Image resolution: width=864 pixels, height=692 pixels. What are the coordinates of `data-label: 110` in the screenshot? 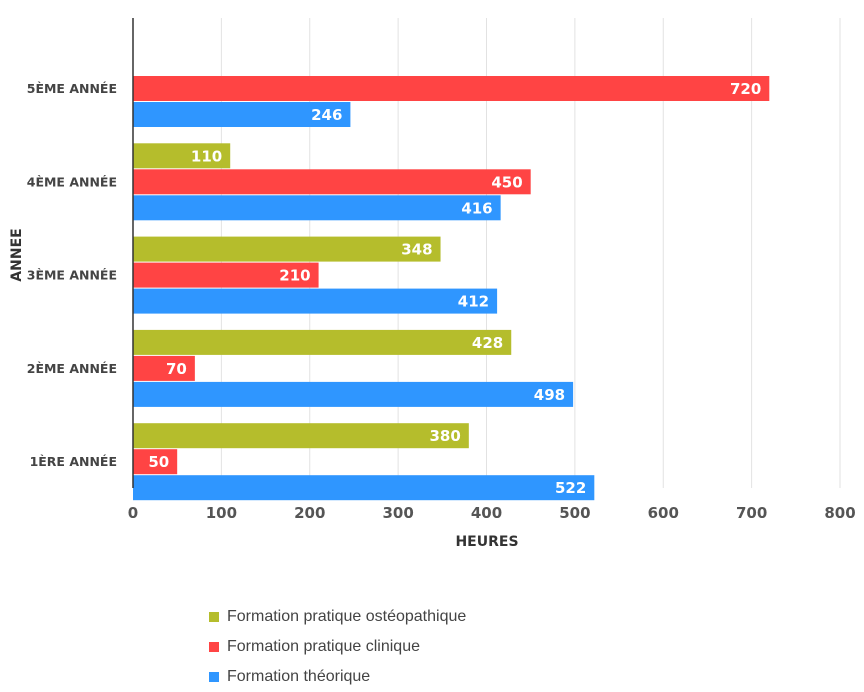 It's located at (206, 156).